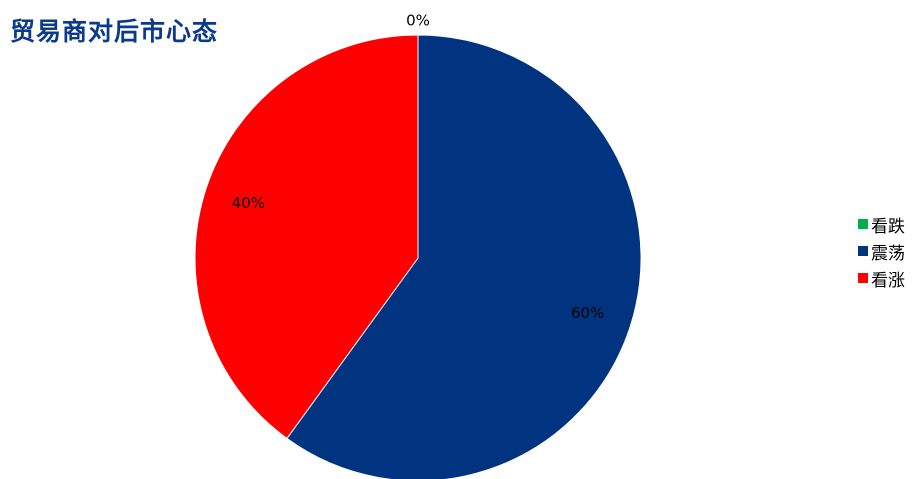 This screenshot has height=479, width=923. What do you see at coordinates (587, 313) in the screenshot?
I see `data-label-1: 60%` at bounding box center [587, 313].